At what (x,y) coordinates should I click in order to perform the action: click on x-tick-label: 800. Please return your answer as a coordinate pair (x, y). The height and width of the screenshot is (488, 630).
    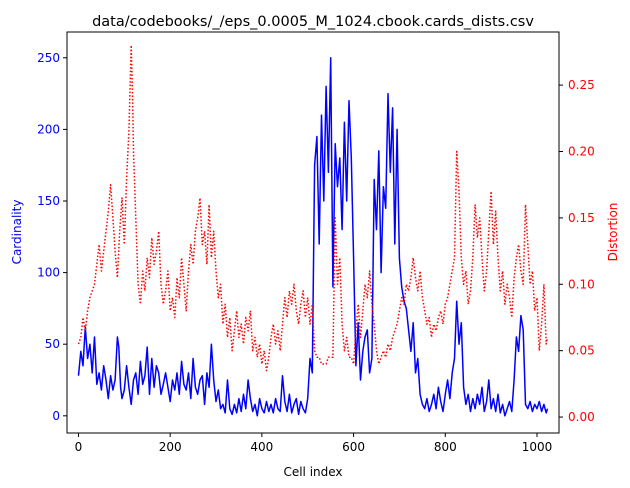
    Looking at the image, I should click on (445, 447).